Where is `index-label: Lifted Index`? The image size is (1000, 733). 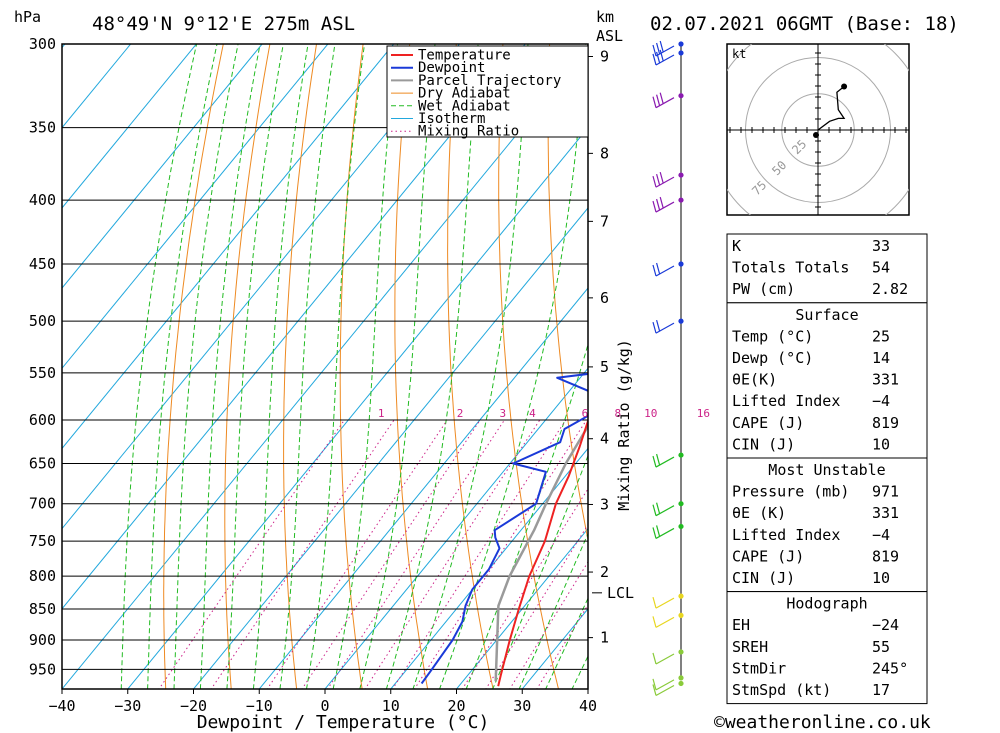 index-label: Lifted Index is located at coordinates (786, 401).